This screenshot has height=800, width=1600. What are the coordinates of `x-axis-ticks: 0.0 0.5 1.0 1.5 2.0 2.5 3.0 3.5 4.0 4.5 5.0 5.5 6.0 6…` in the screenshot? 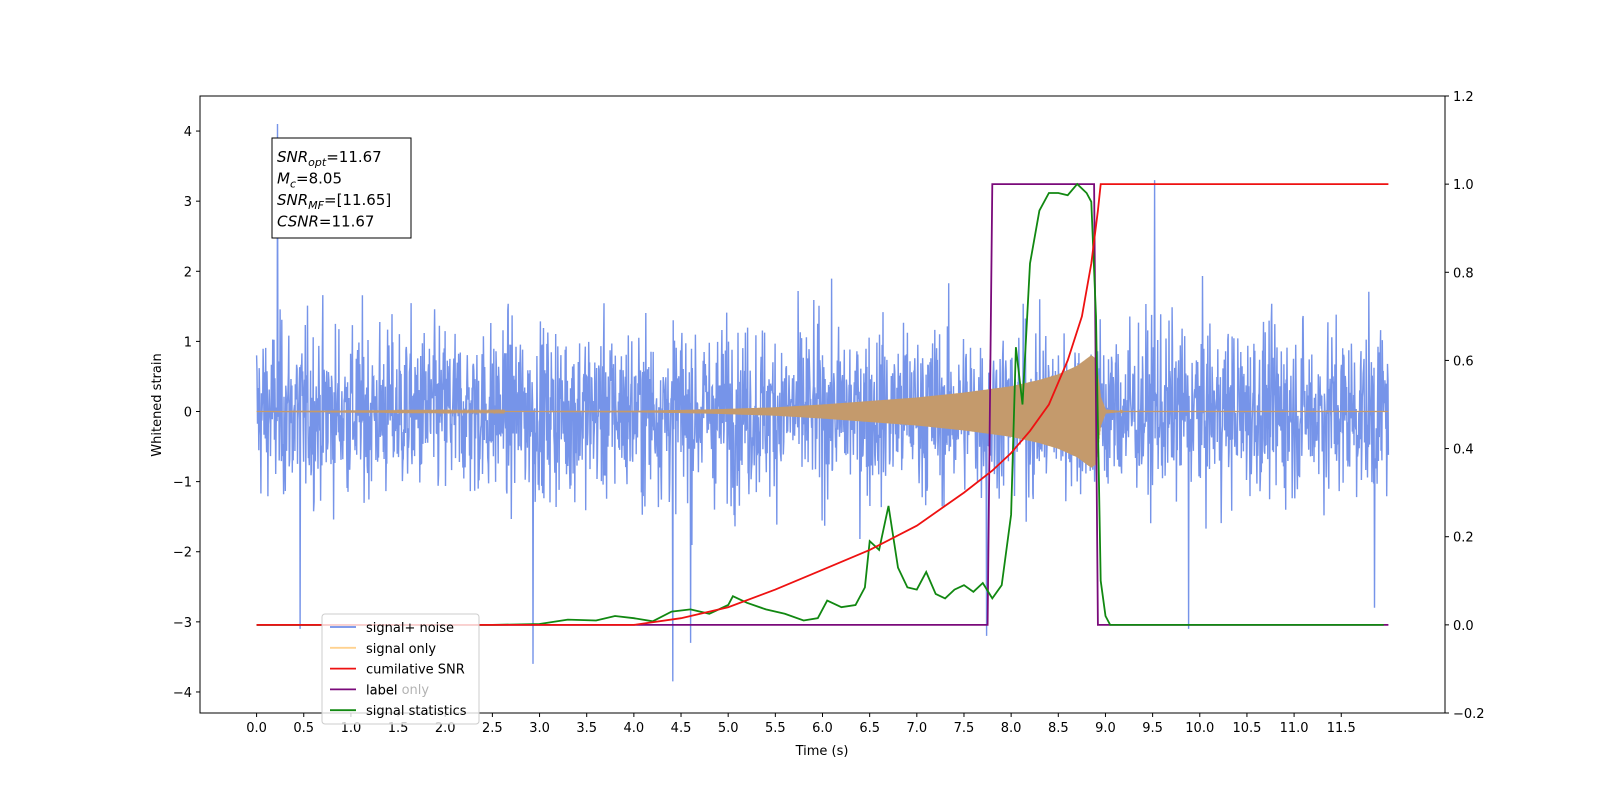 It's located at (801, 724).